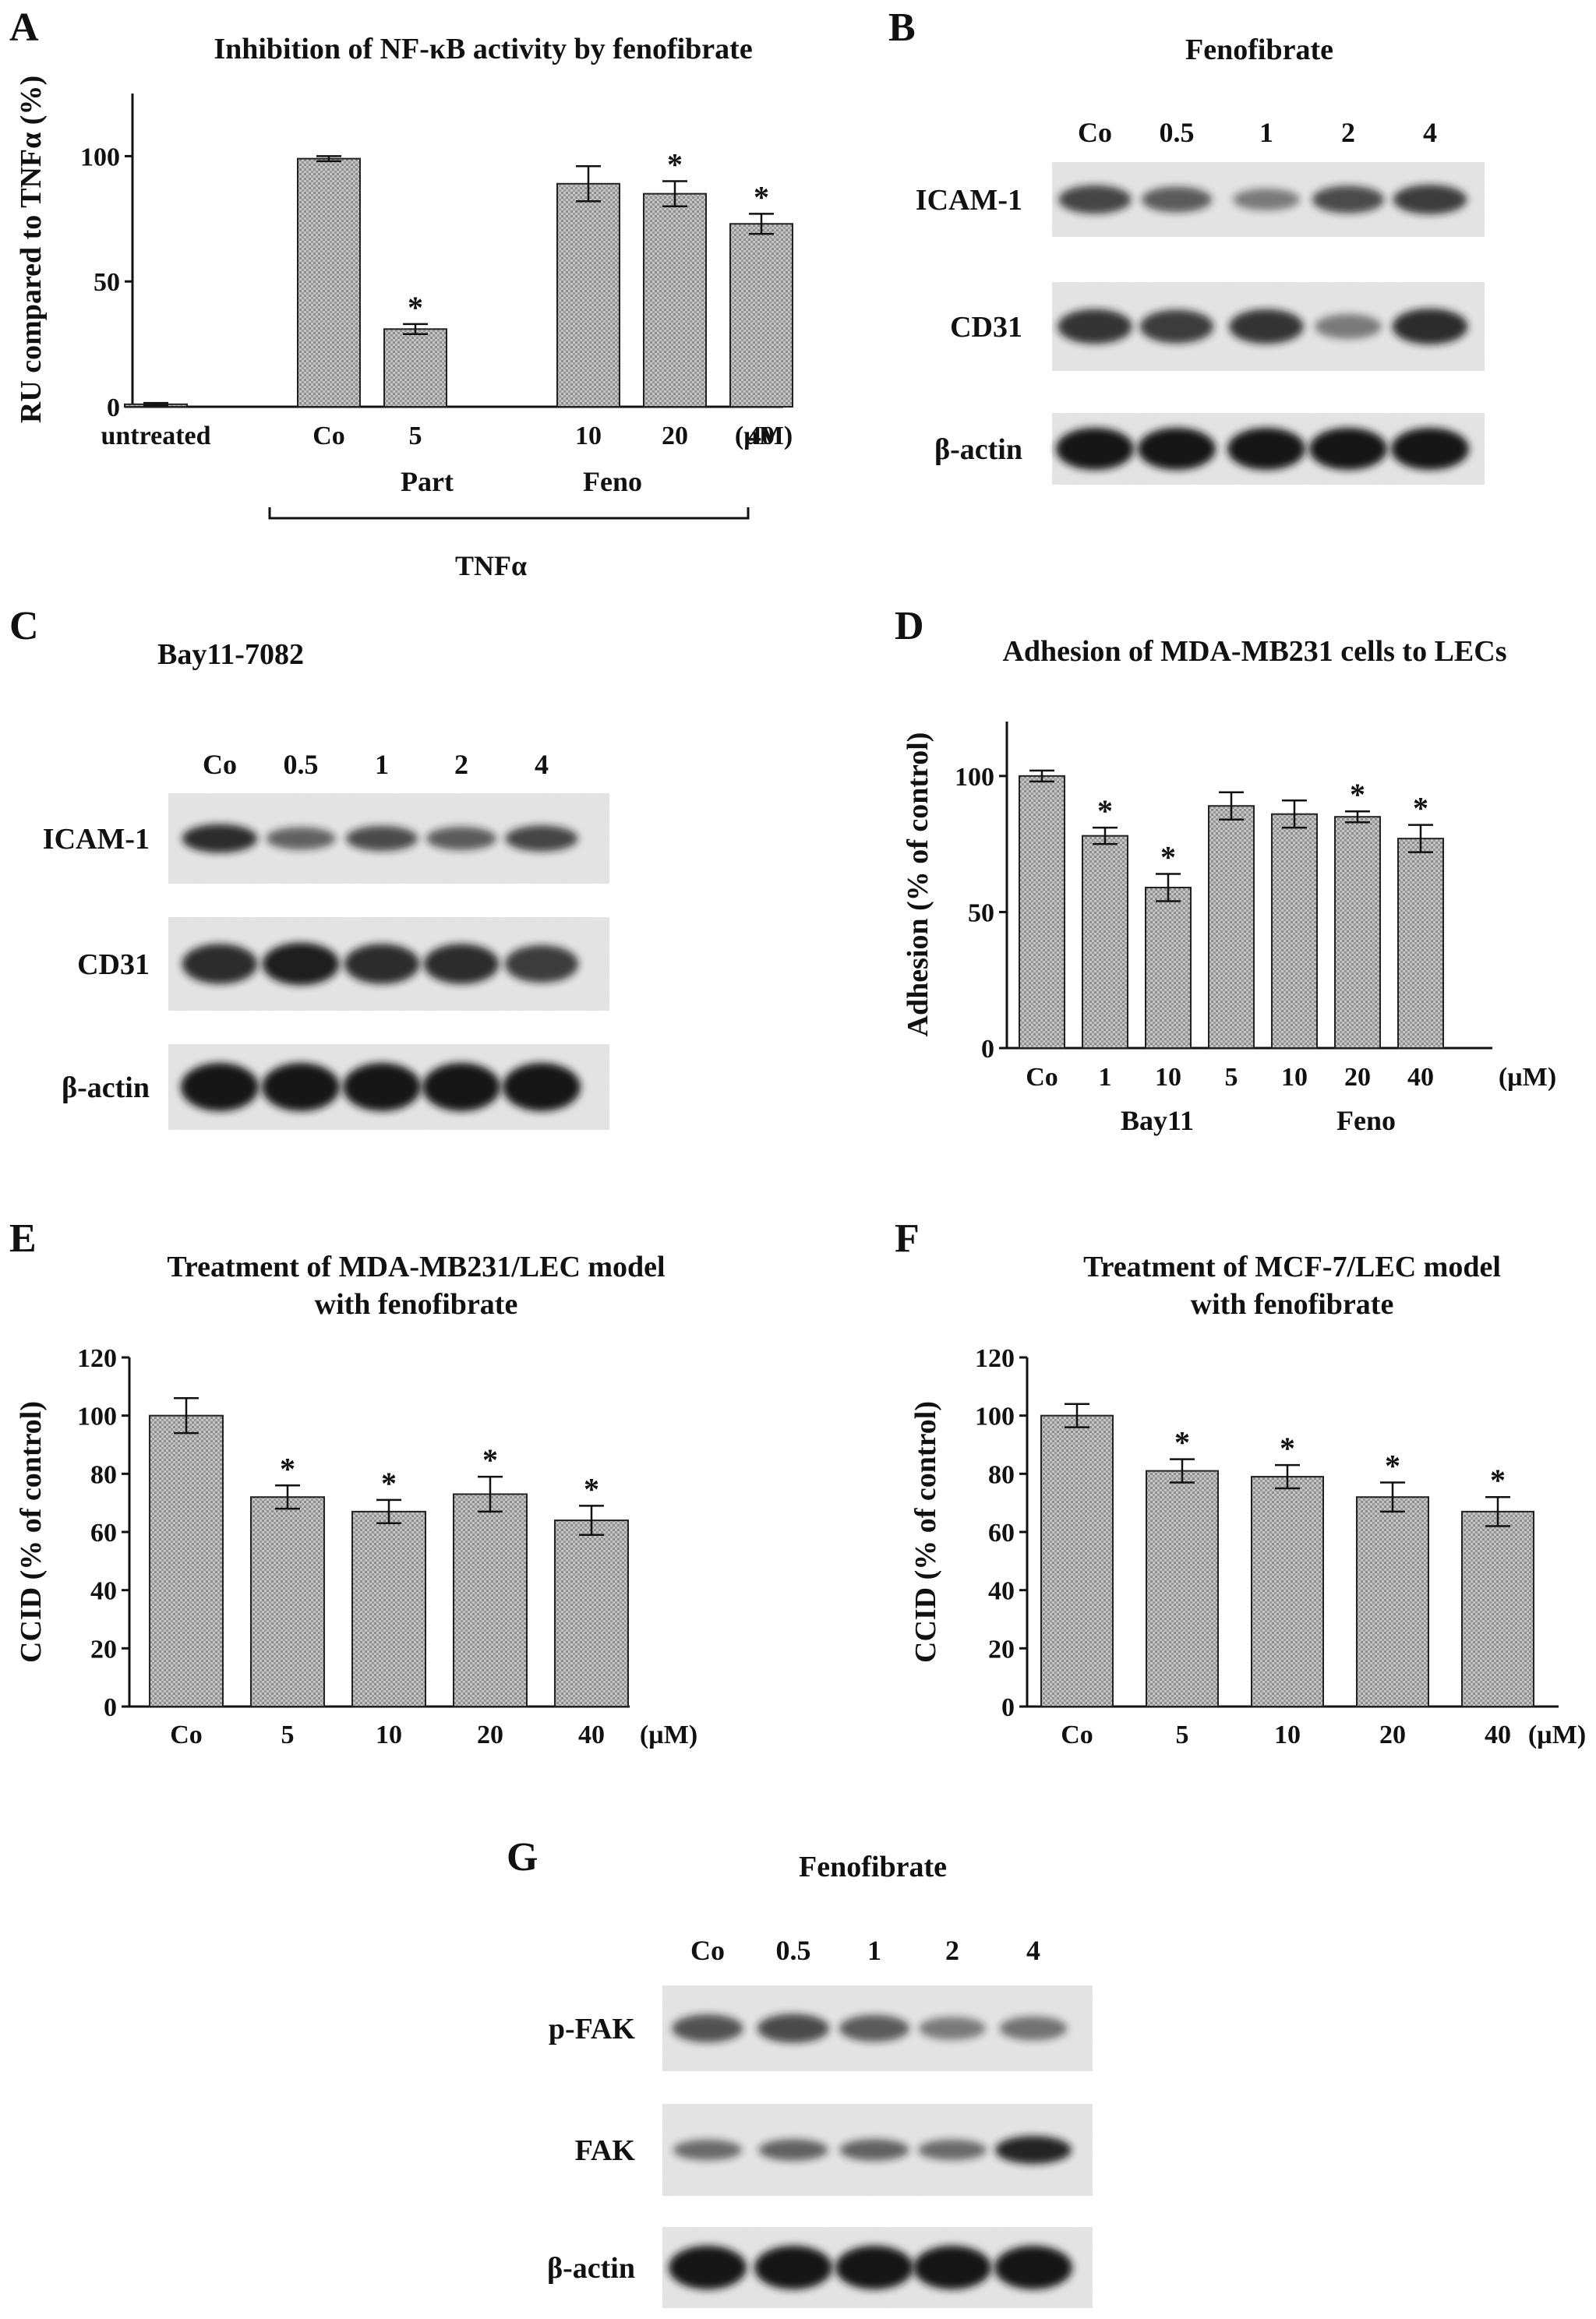 This screenshot has width=1596, height=2319. Describe the element at coordinates (902, 27) in the screenshot. I see `panel-letter-b: B` at that location.